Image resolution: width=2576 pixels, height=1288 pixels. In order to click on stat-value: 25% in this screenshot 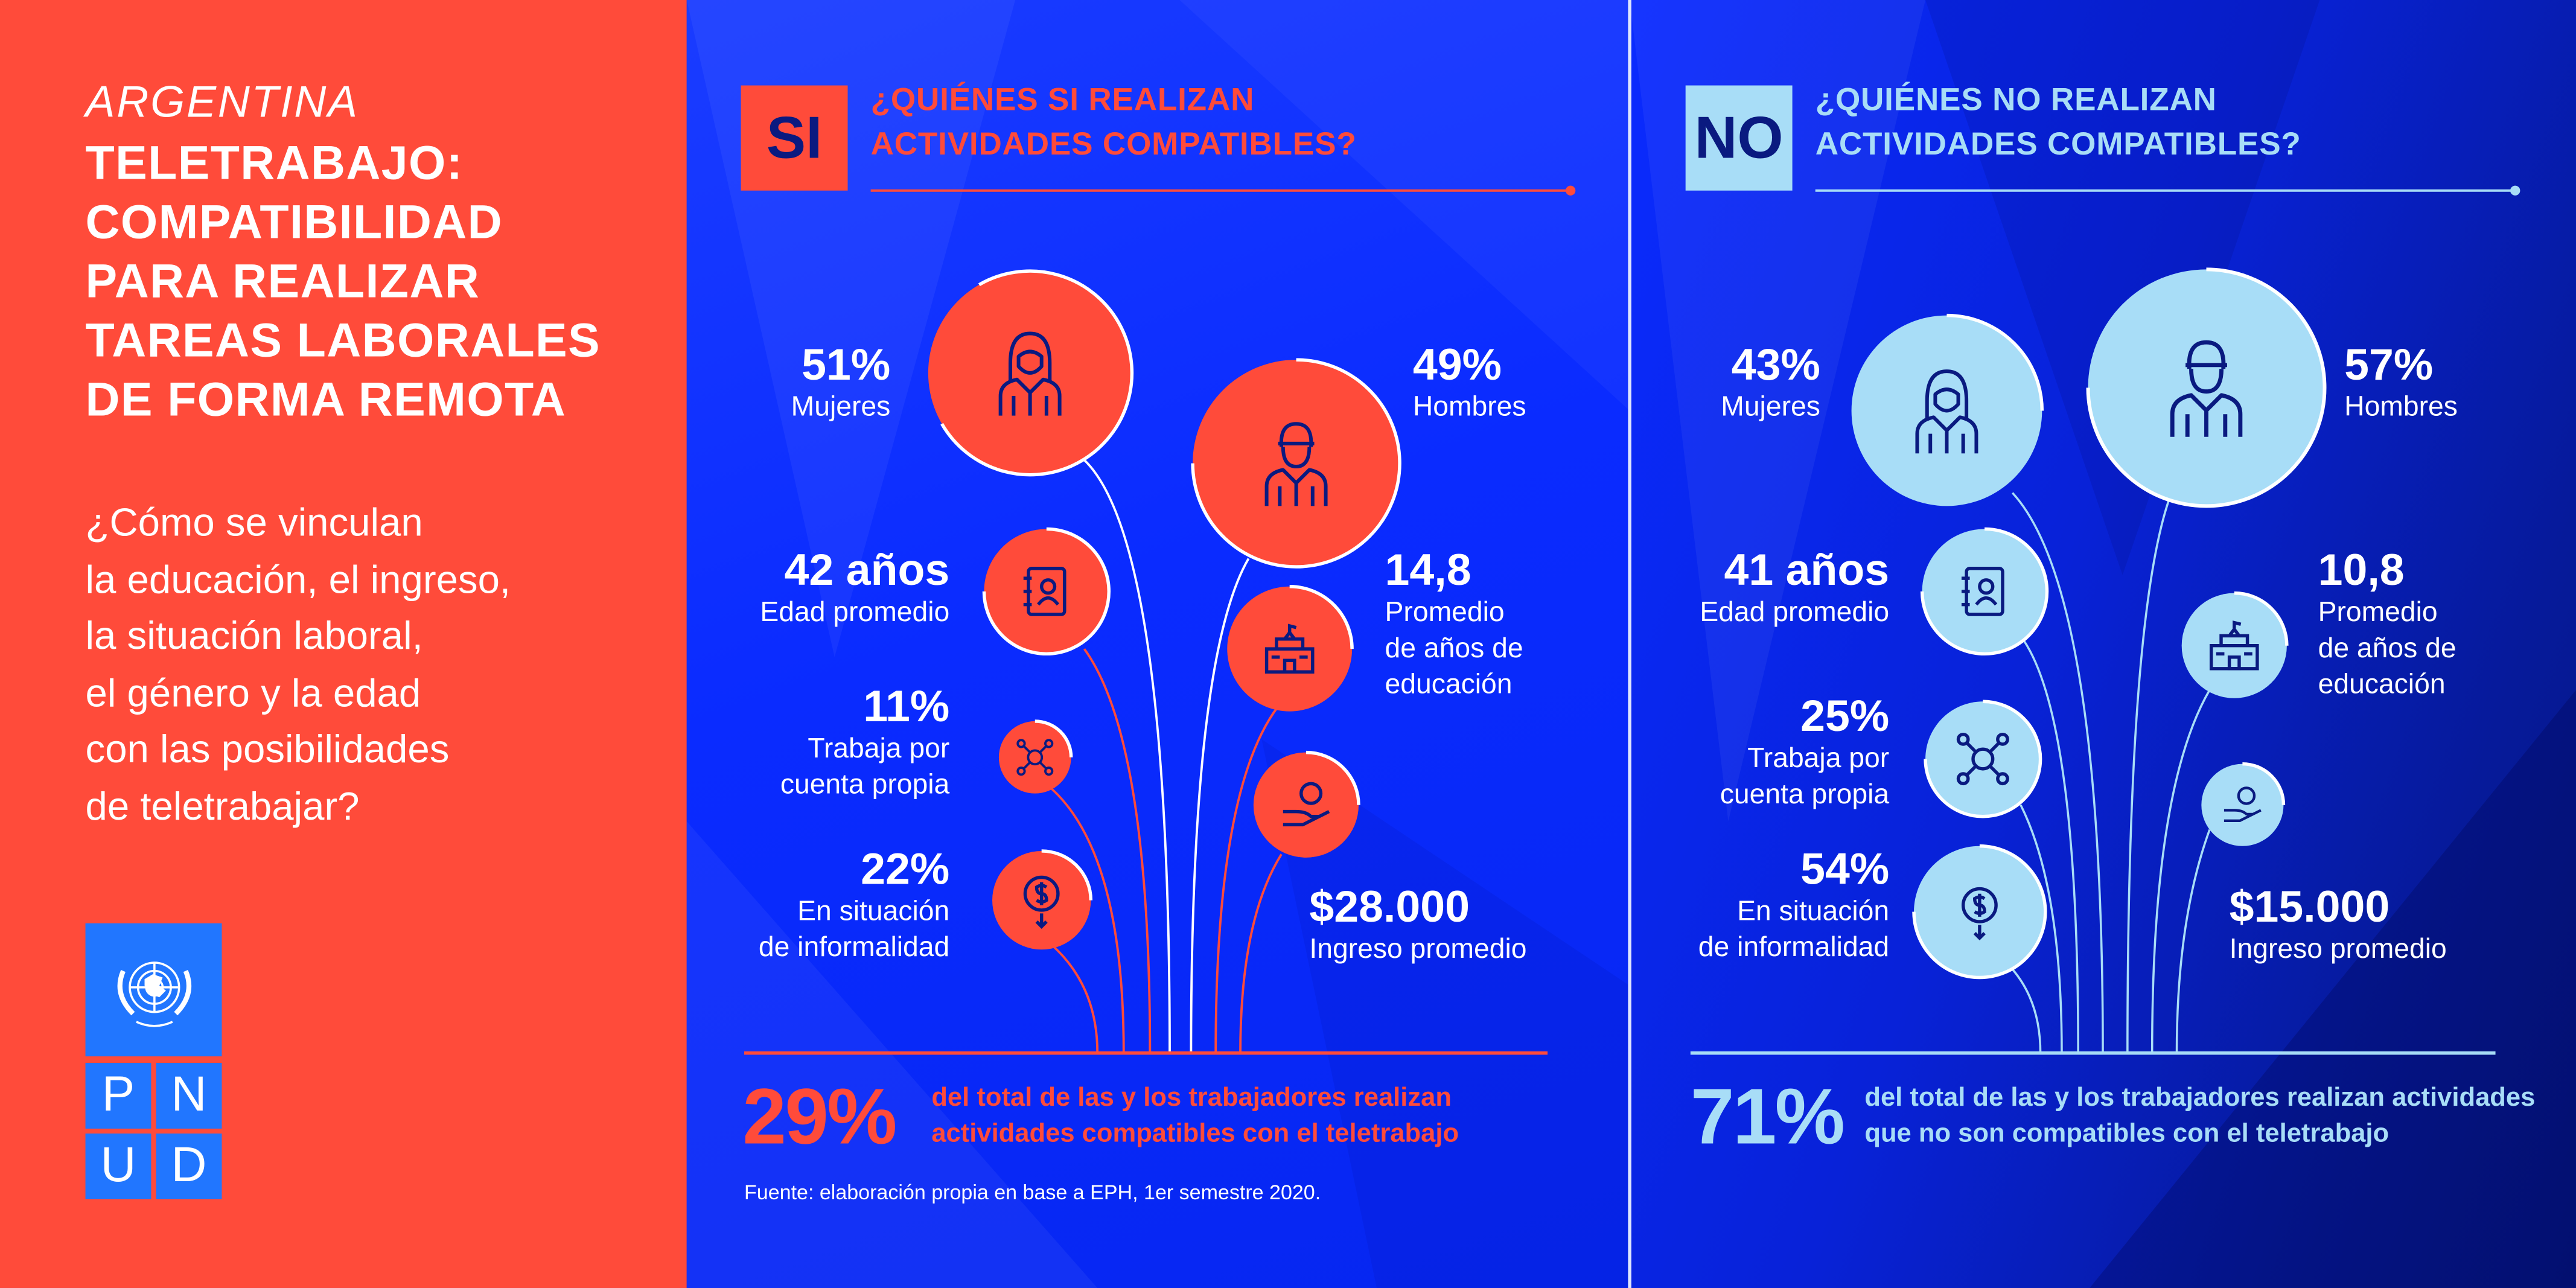, I will do `click(1845, 716)`.